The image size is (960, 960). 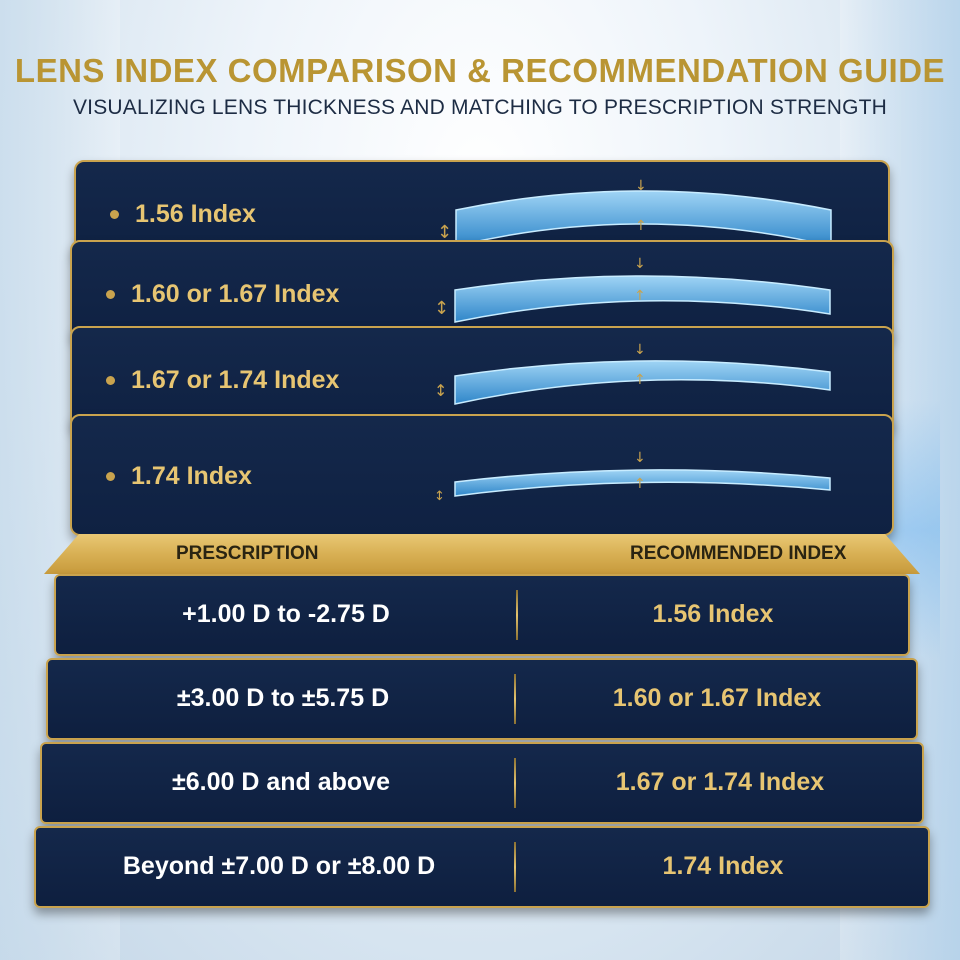 I want to click on lens-card-label: 1.74 Index, so click(x=179, y=476).